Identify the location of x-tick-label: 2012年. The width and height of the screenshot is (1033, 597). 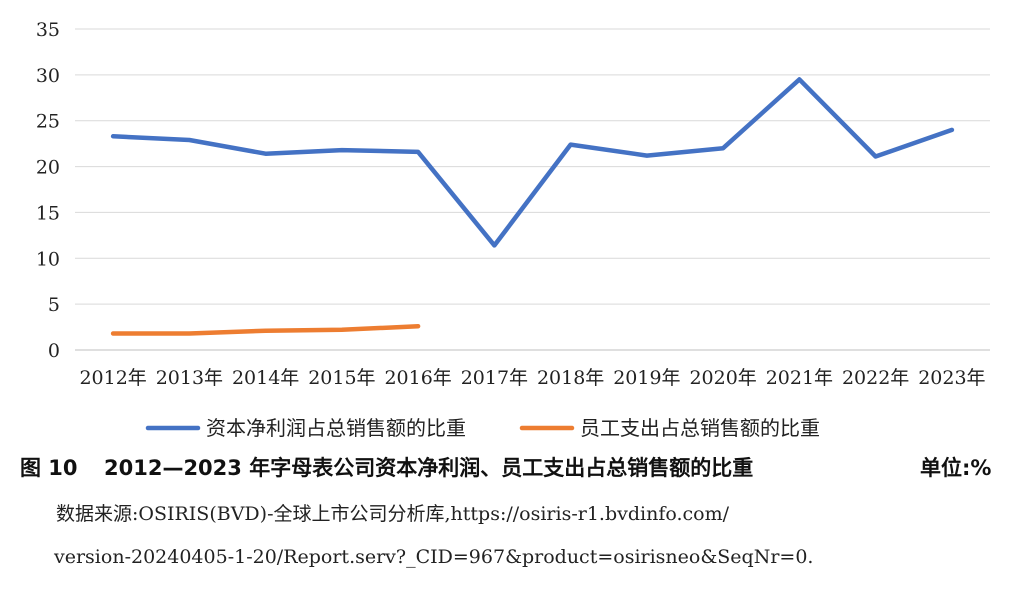
(112, 378).